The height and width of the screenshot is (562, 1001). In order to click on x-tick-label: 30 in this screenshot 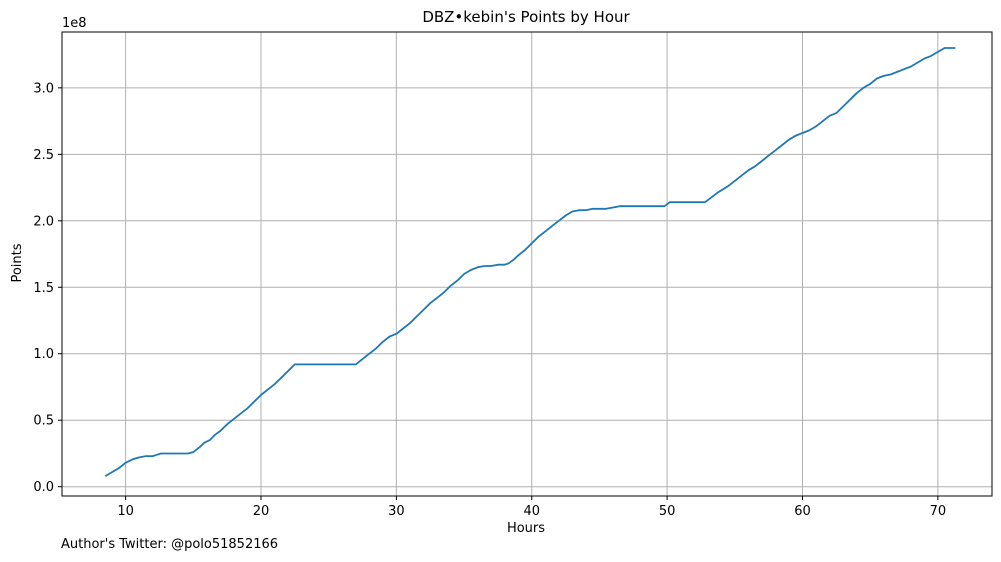, I will do `click(396, 511)`.